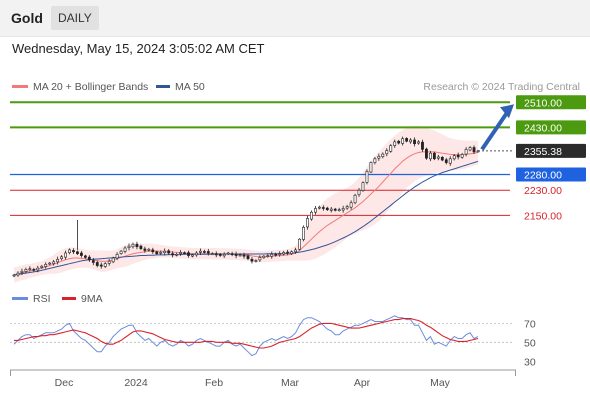  I want to click on price-level-tag, so click(551, 150).